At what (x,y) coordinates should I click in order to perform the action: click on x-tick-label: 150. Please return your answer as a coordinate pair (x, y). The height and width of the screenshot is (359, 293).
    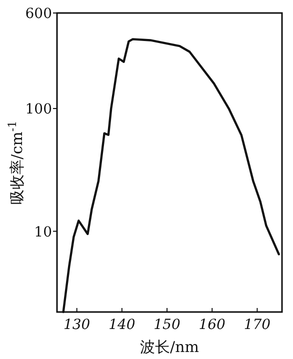
    Looking at the image, I should click on (167, 325).